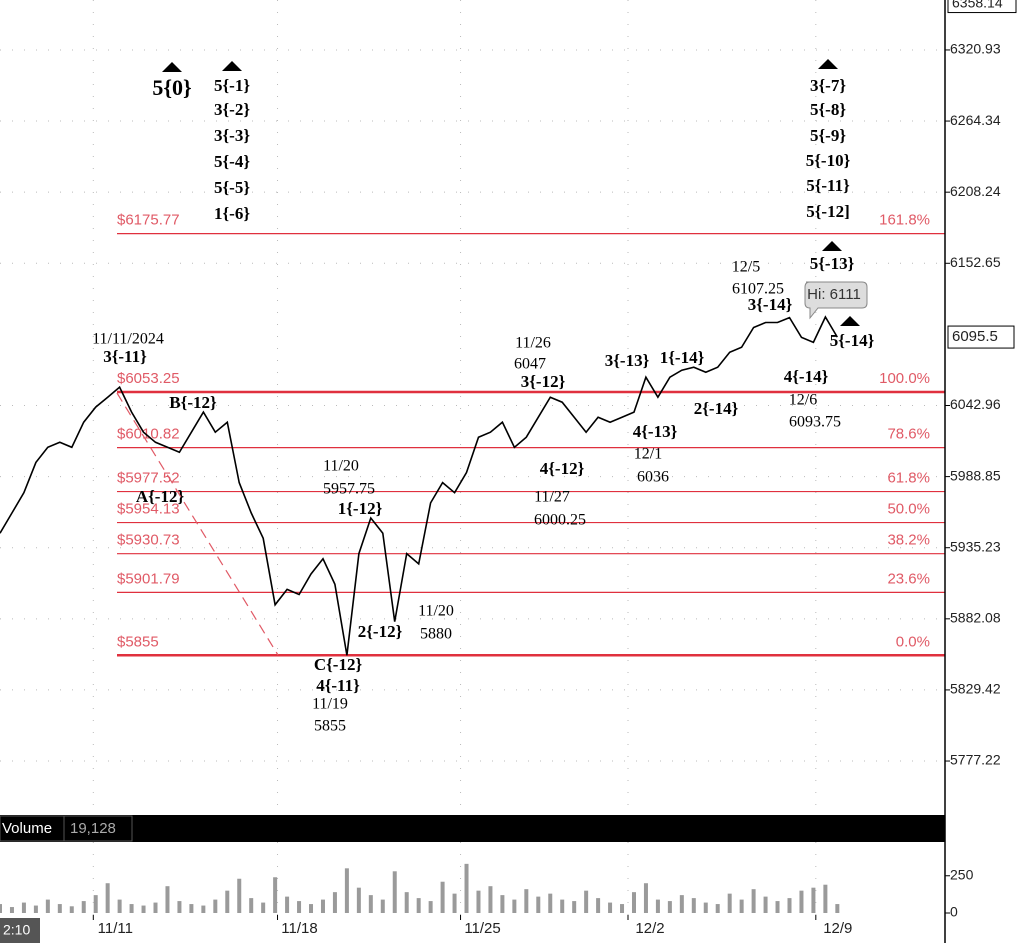 This screenshot has height=943, width=1024. Describe the element at coordinates (93, 828) in the screenshot. I see `volume-readout-value: 19,128` at that location.